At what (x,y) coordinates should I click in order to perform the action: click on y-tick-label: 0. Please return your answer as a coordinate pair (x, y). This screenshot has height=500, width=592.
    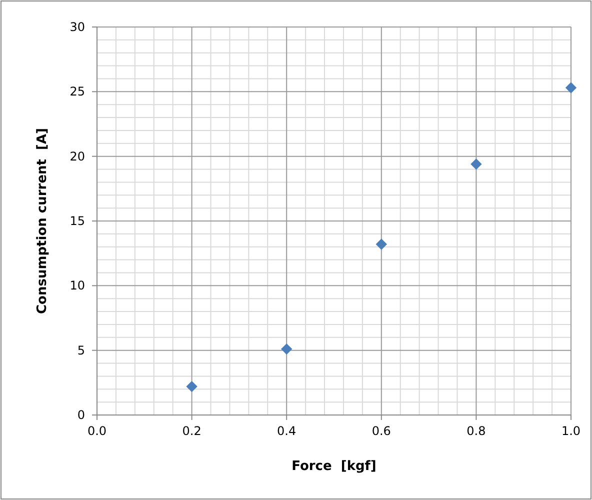
    Looking at the image, I should click on (81, 415).